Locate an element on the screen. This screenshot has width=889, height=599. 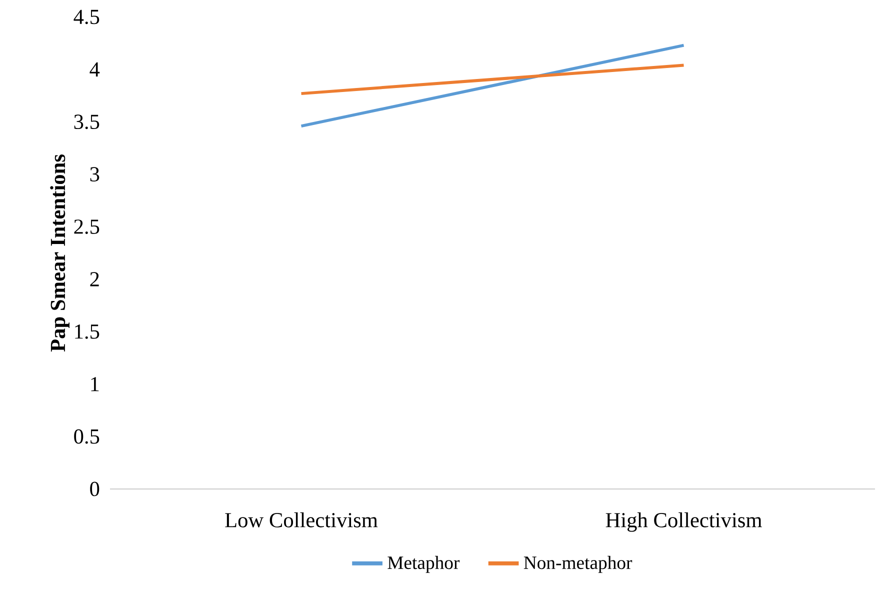
y-tick-label: 3 is located at coordinates (95, 174).